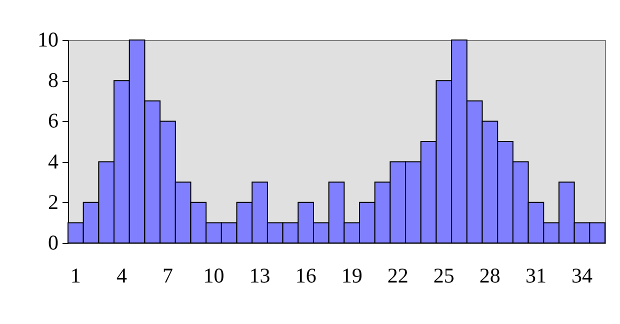  Describe the element at coordinates (305, 276) in the screenshot. I see `x-tick-label: 16` at that location.